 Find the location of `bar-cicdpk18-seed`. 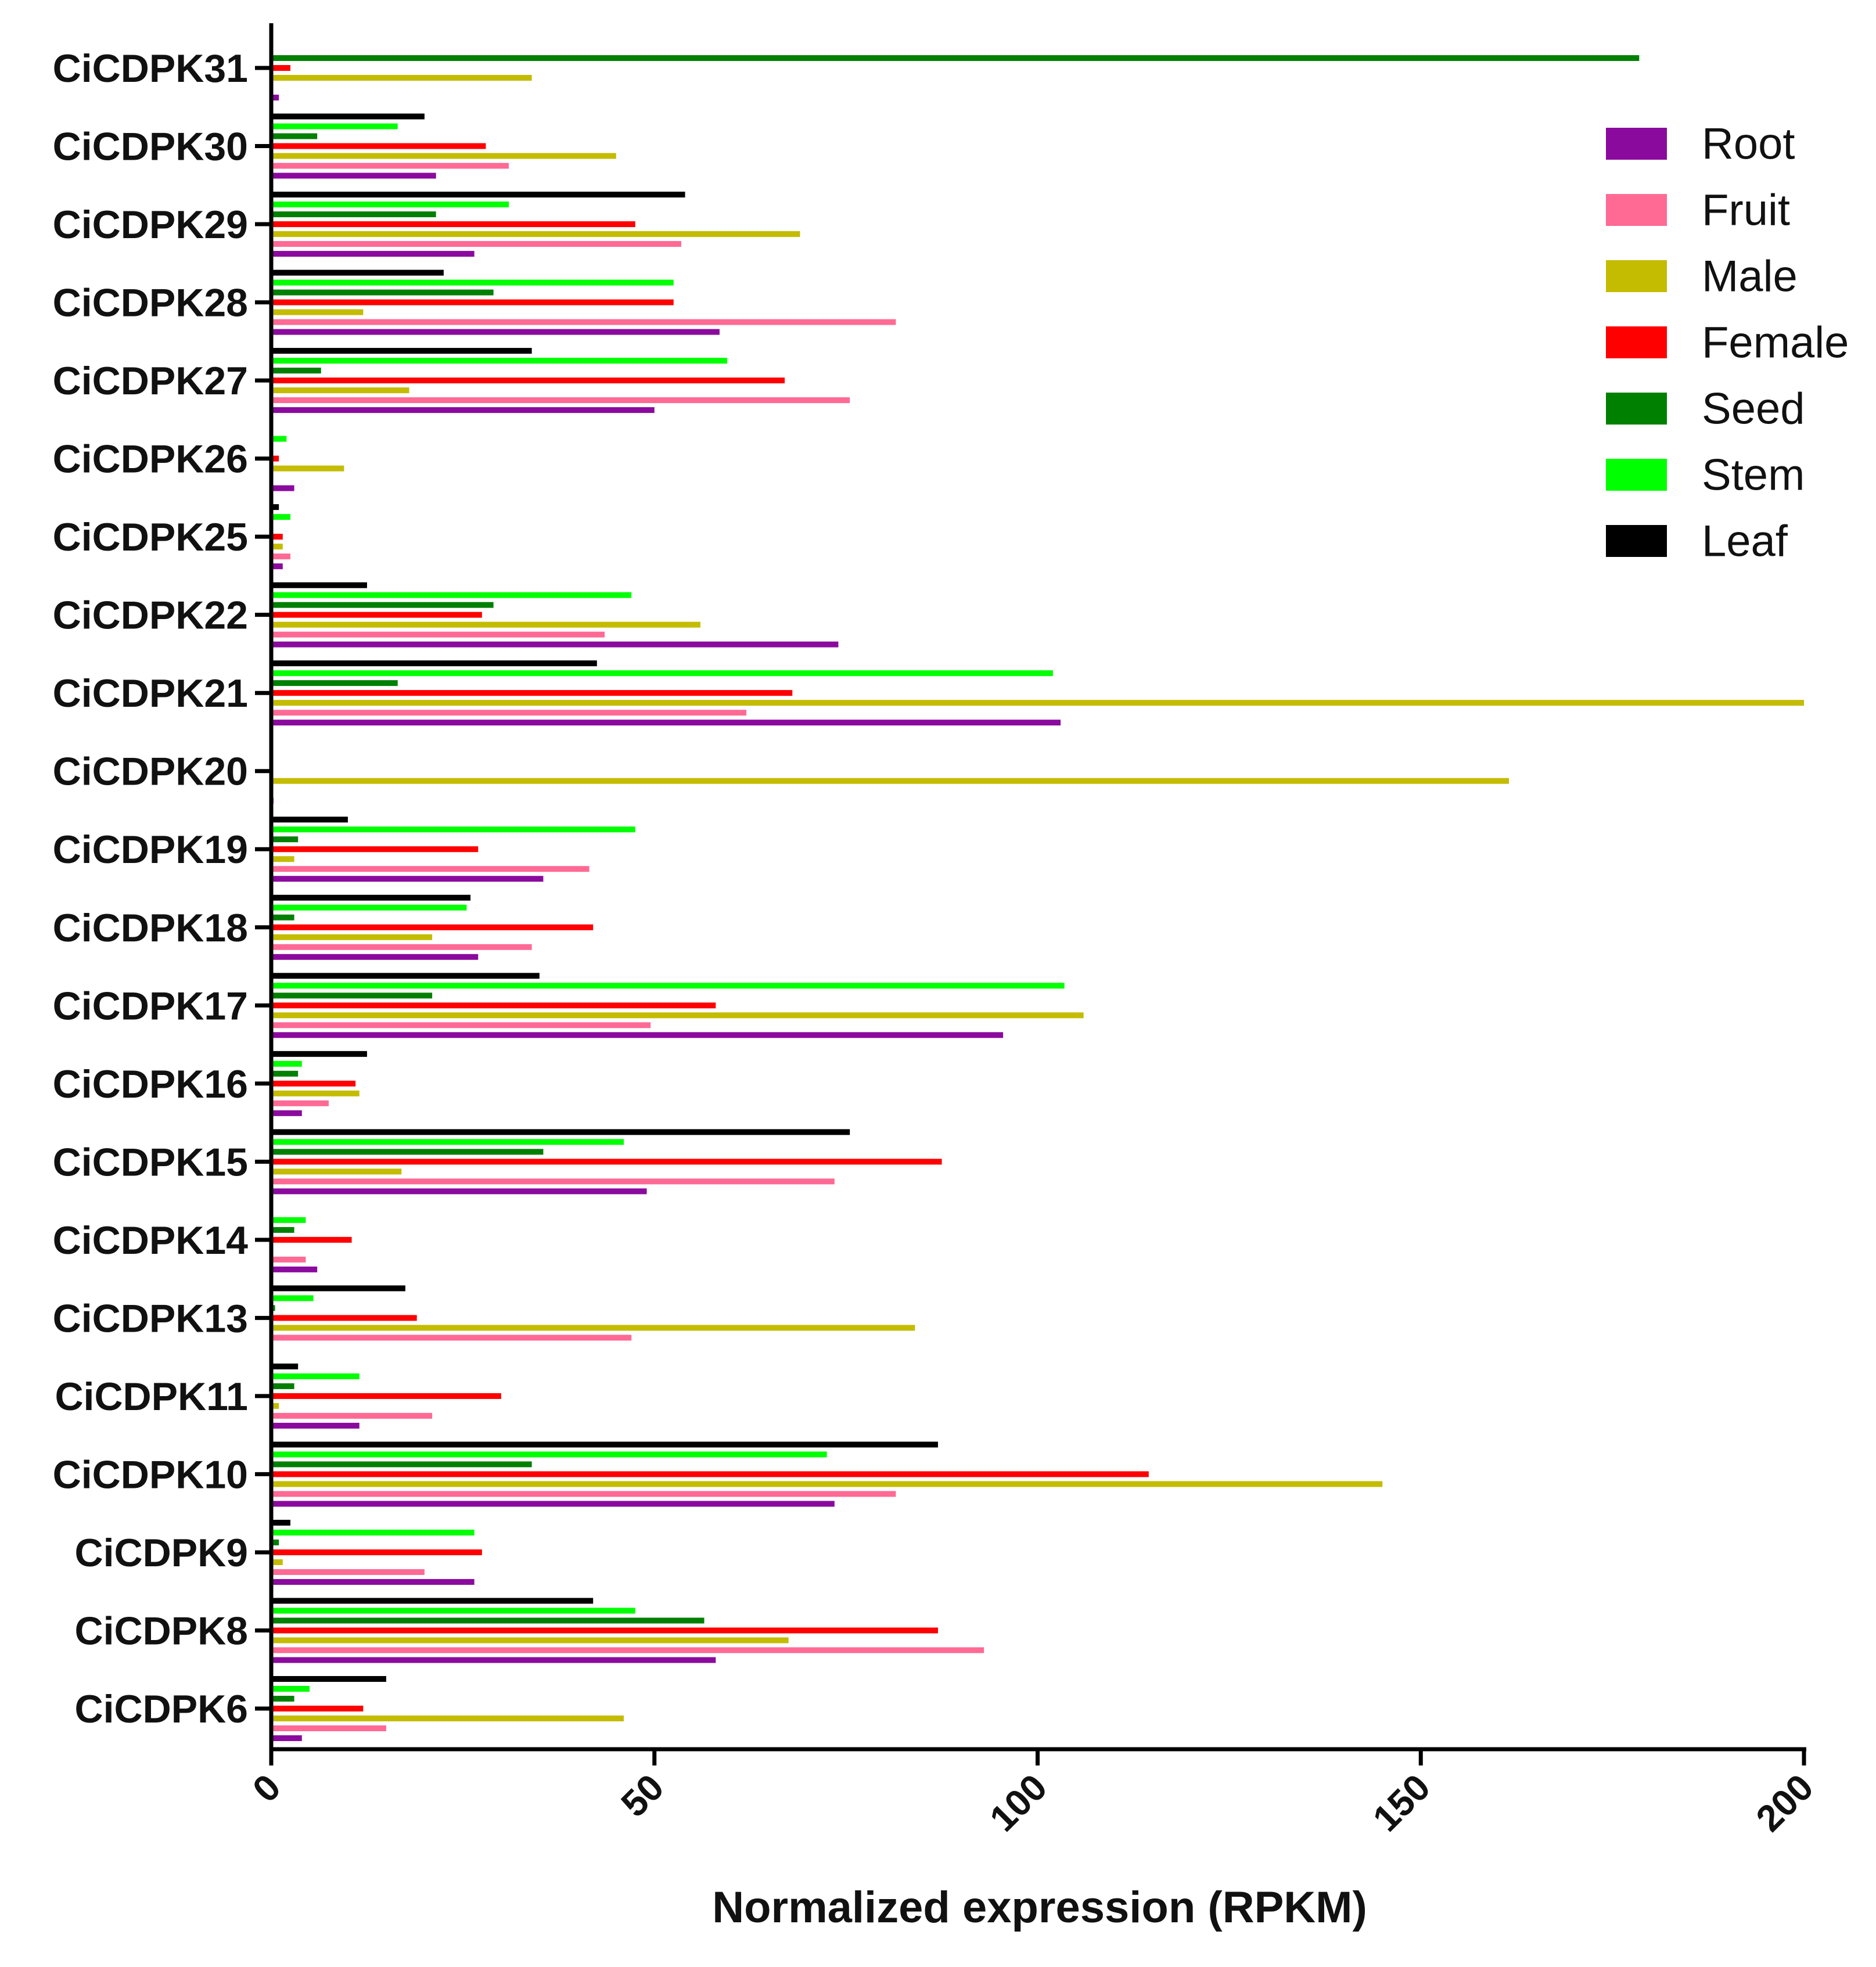

bar-cicdpk18-seed is located at coordinates (282, 917).